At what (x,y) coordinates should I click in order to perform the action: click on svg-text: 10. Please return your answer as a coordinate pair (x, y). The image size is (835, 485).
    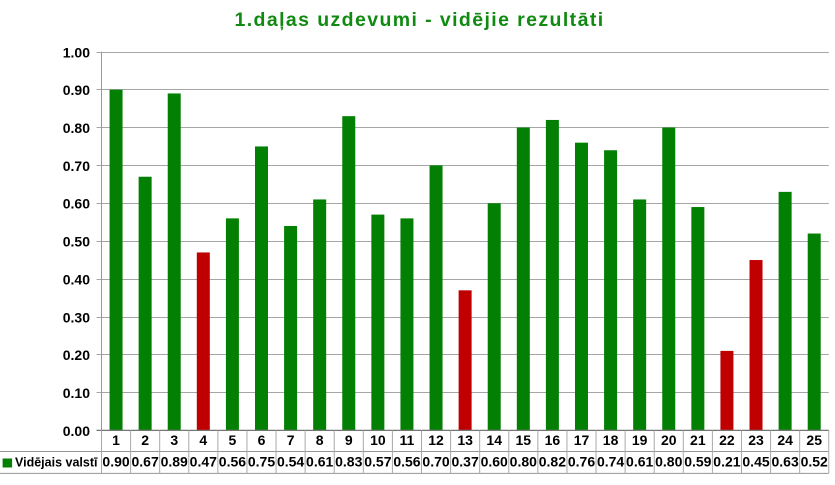
    Looking at the image, I should click on (378, 440).